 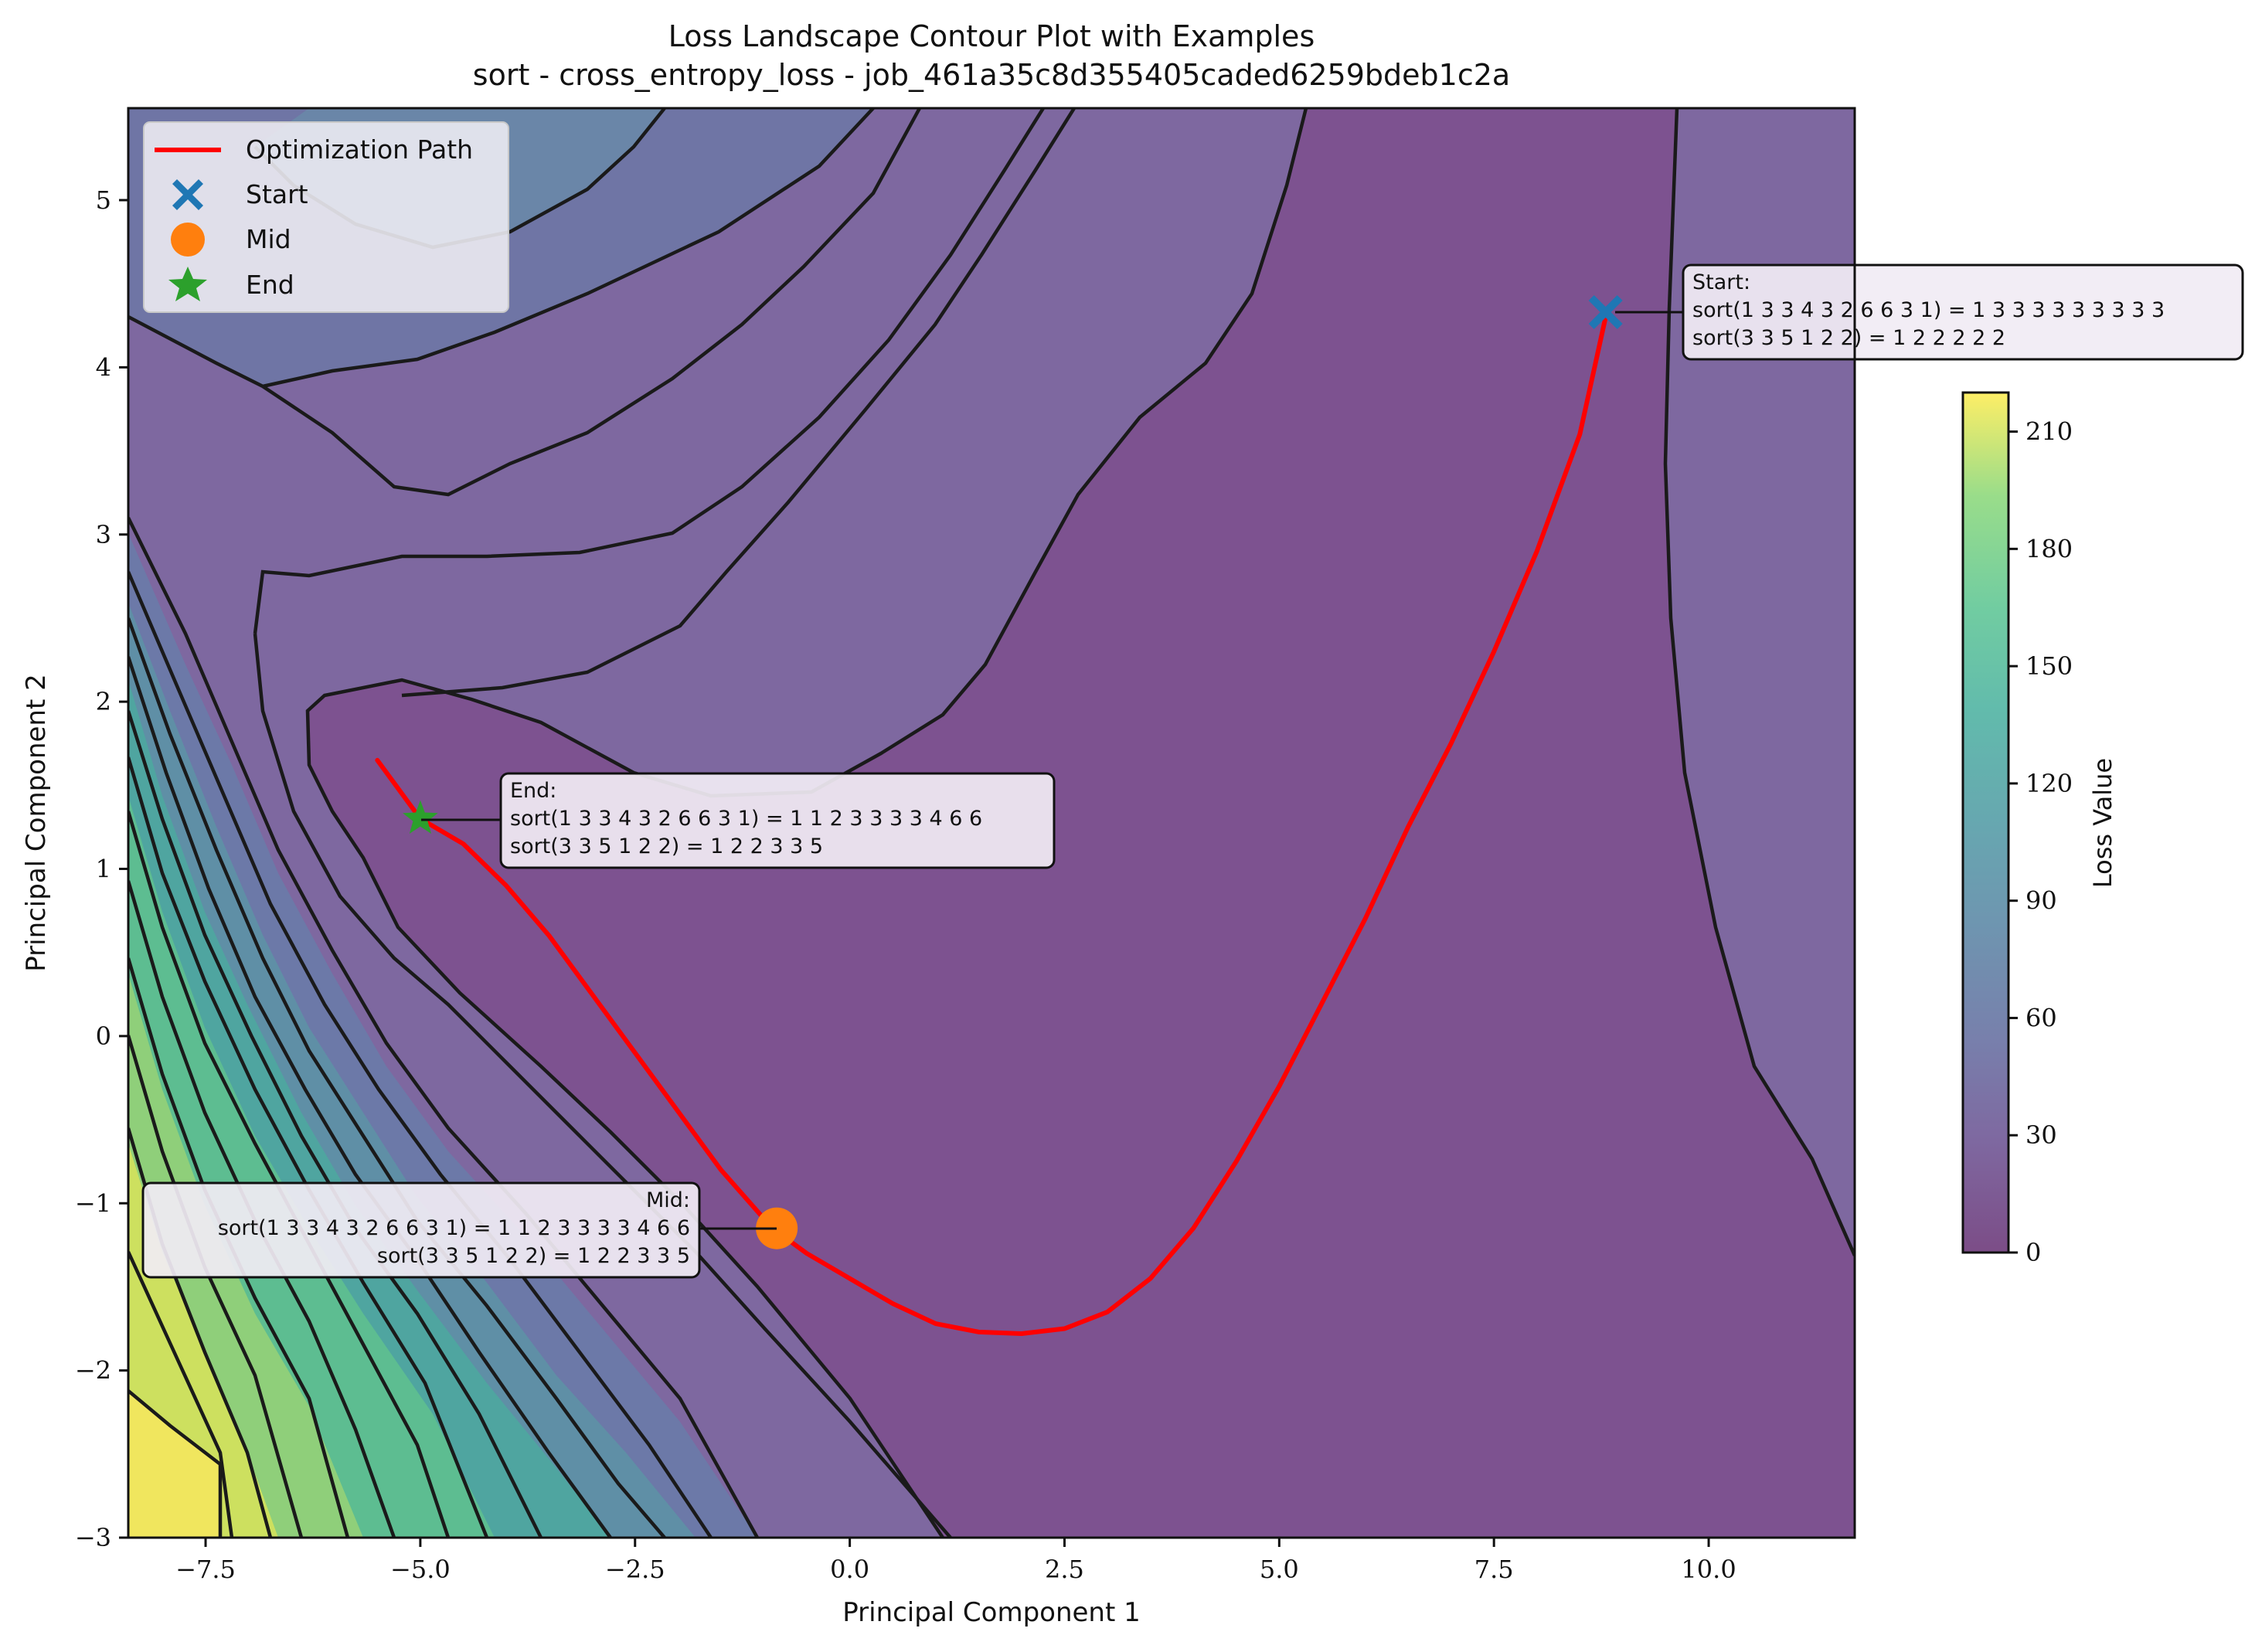 I want to click on colorbar-label: Loss Value, so click(x=2102, y=823).